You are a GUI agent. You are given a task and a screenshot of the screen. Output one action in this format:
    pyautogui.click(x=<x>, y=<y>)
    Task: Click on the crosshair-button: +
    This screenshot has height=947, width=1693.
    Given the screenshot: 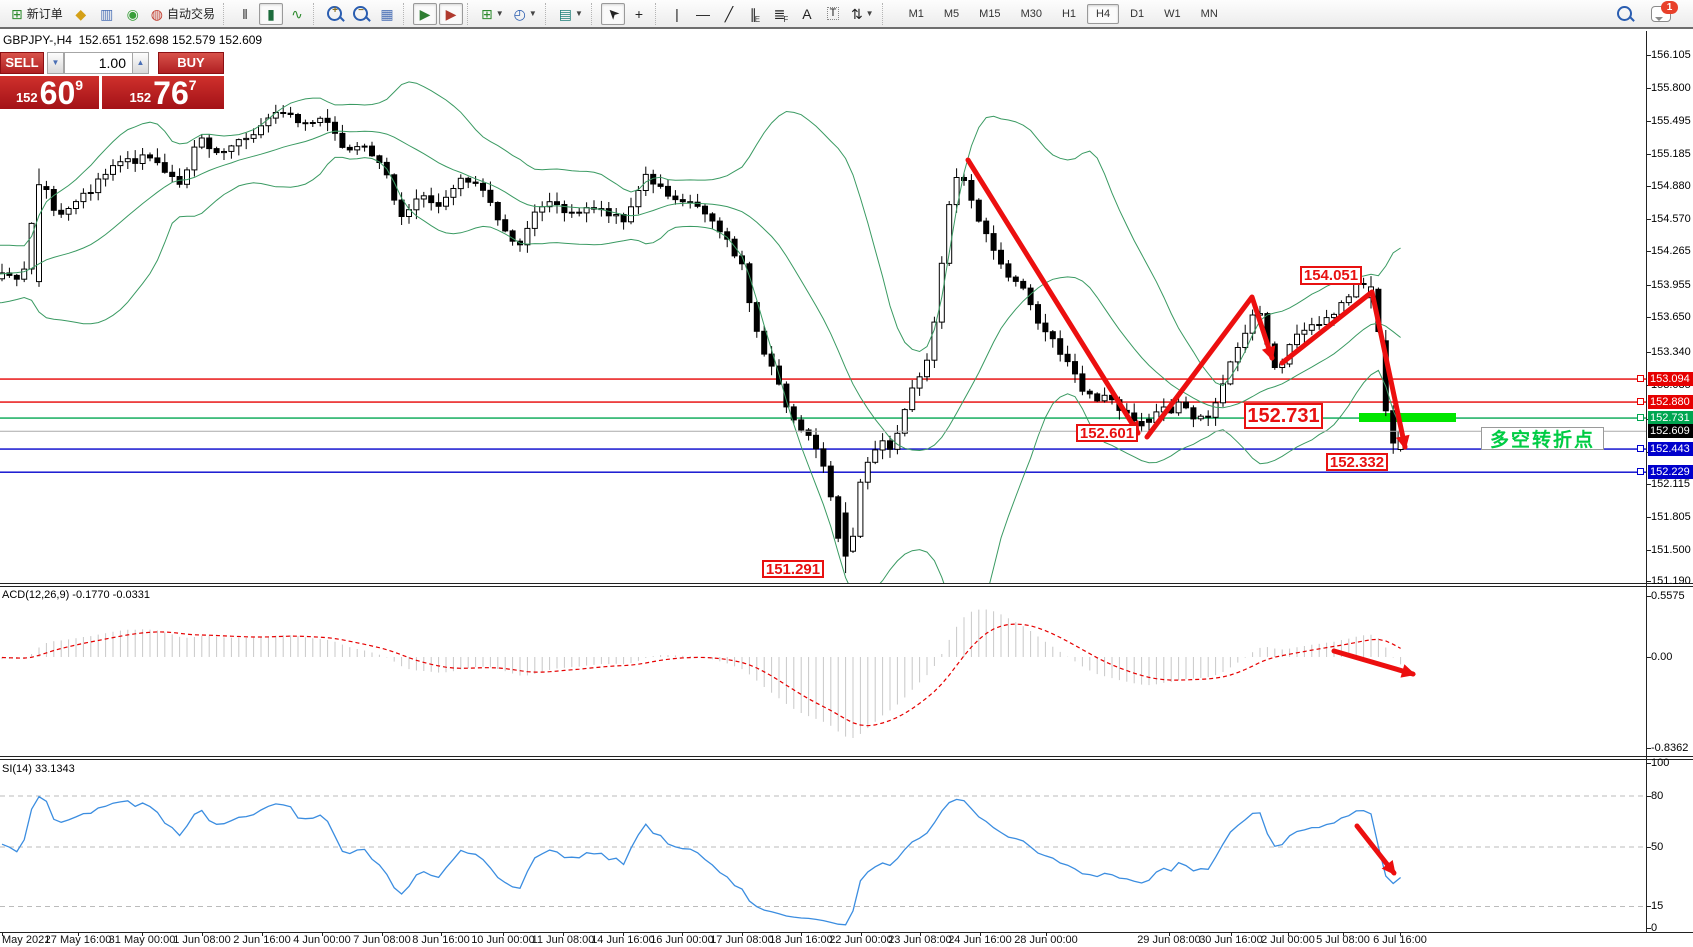 What is the action you would take?
    pyautogui.click(x=639, y=14)
    